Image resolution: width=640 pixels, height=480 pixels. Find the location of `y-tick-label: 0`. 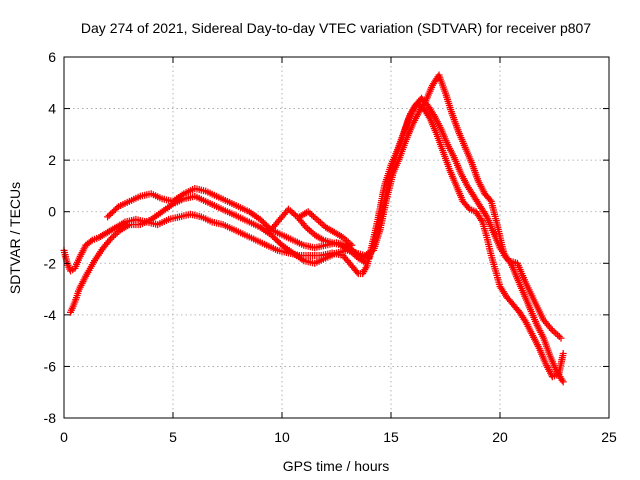

y-tick-label: 0 is located at coordinates (52, 212).